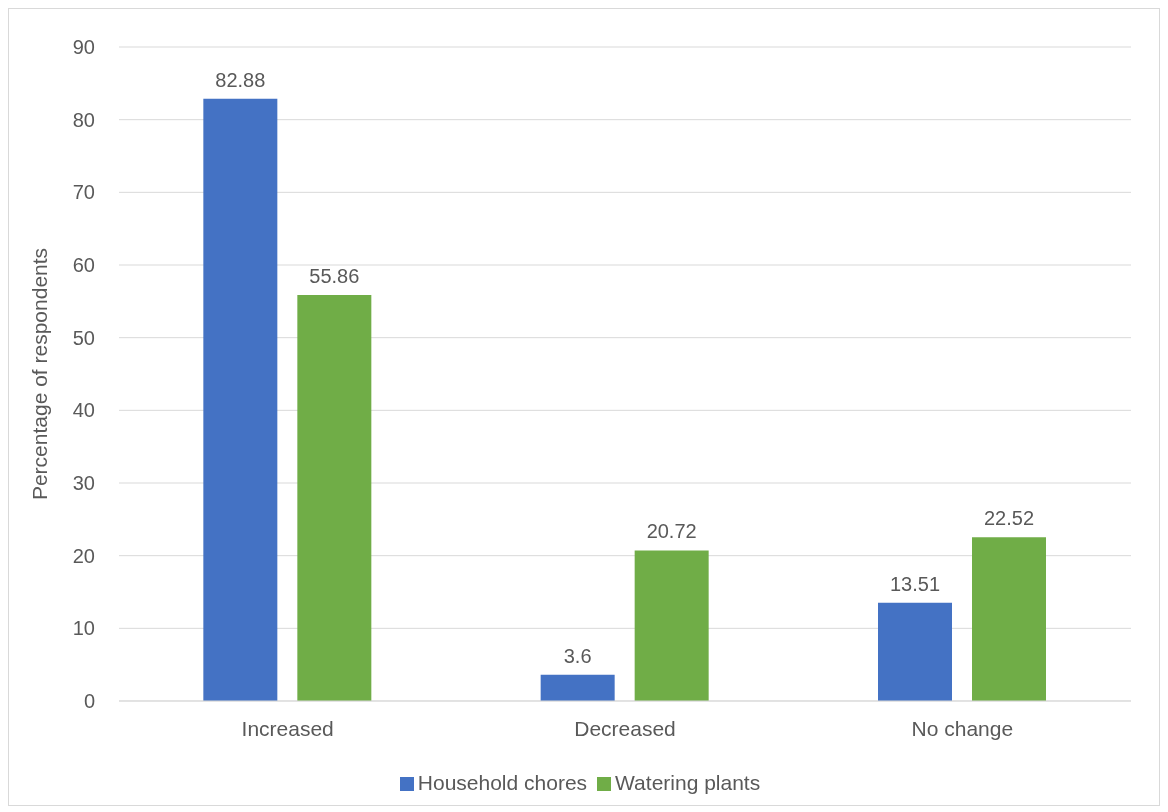 Image resolution: width=1168 pixels, height=812 pixels. What do you see at coordinates (83, 628) in the screenshot?
I see `y-tick-label: 10` at bounding box center [83, 628].